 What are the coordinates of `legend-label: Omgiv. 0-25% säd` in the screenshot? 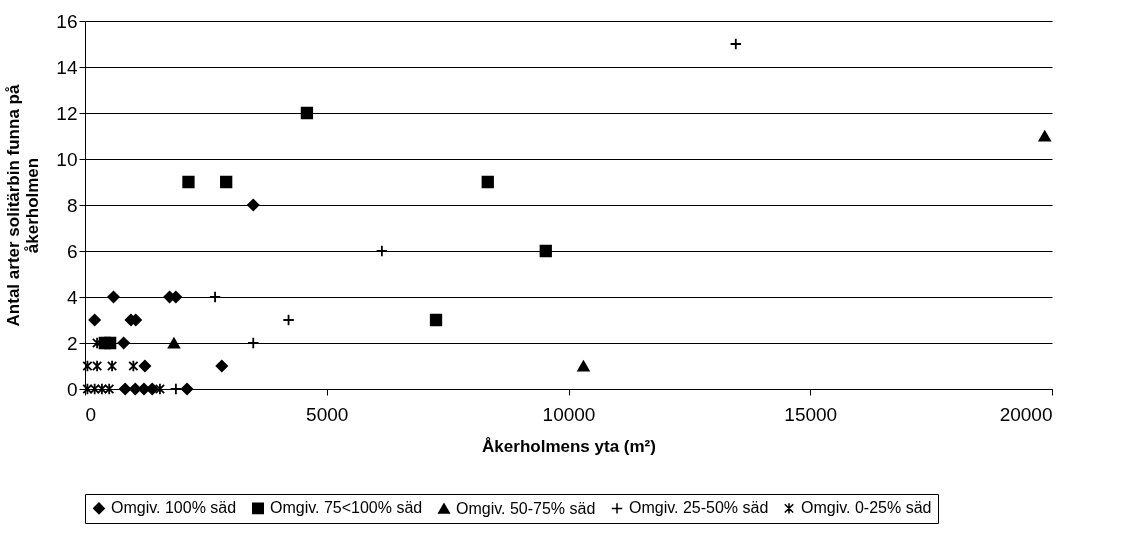 It's located at (866, 508).